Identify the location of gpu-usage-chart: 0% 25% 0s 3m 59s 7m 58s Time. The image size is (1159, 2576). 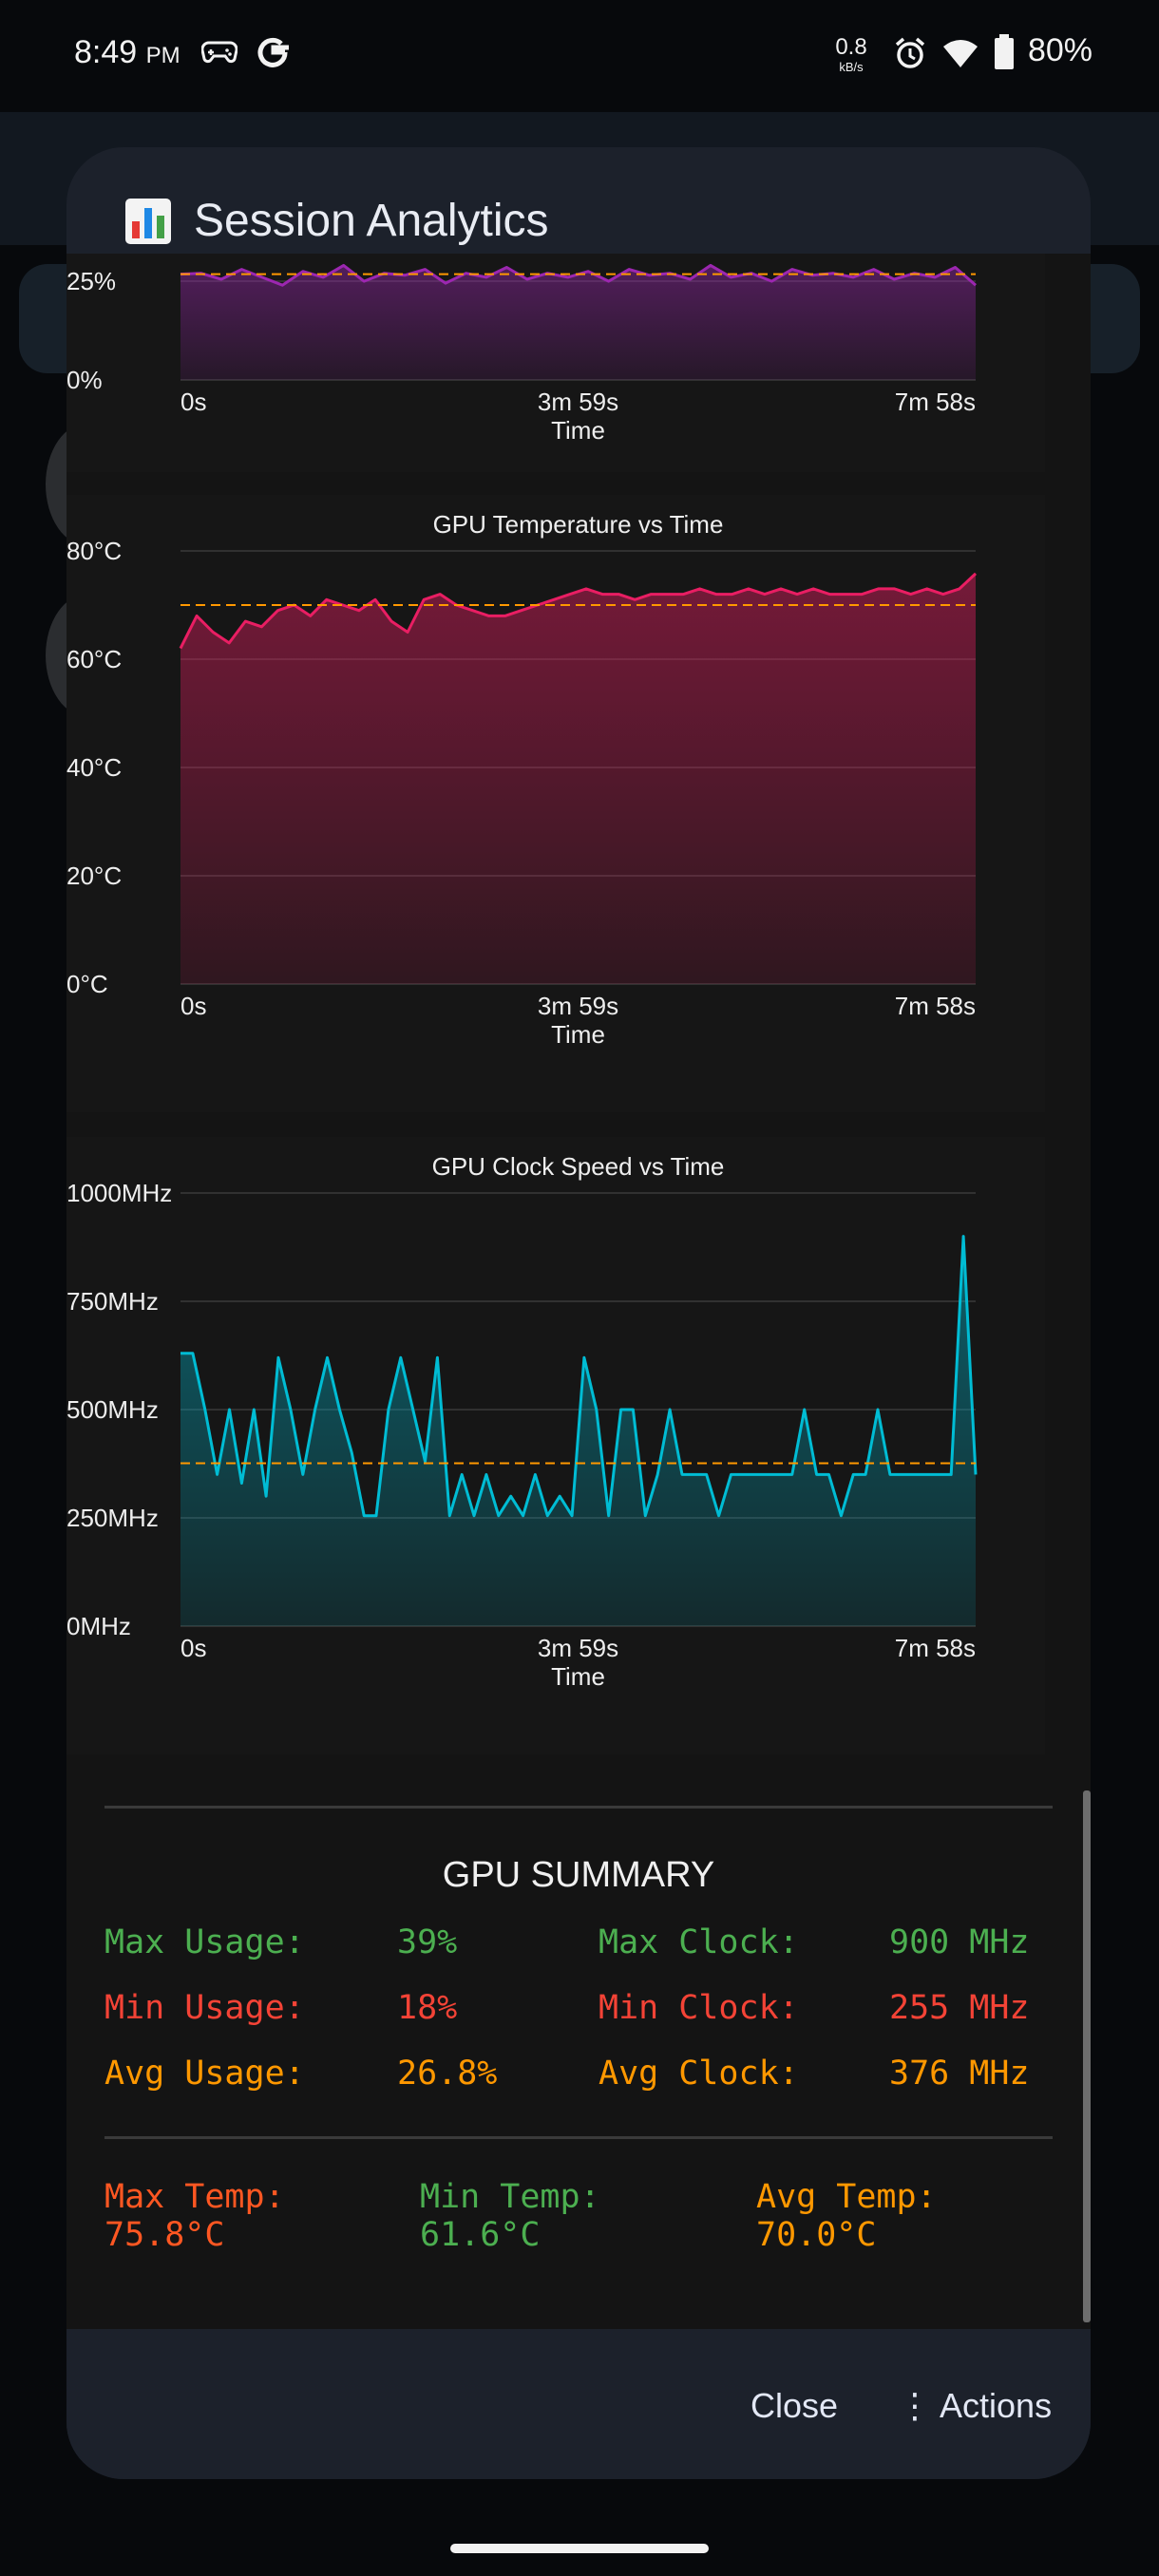
(555, 363).